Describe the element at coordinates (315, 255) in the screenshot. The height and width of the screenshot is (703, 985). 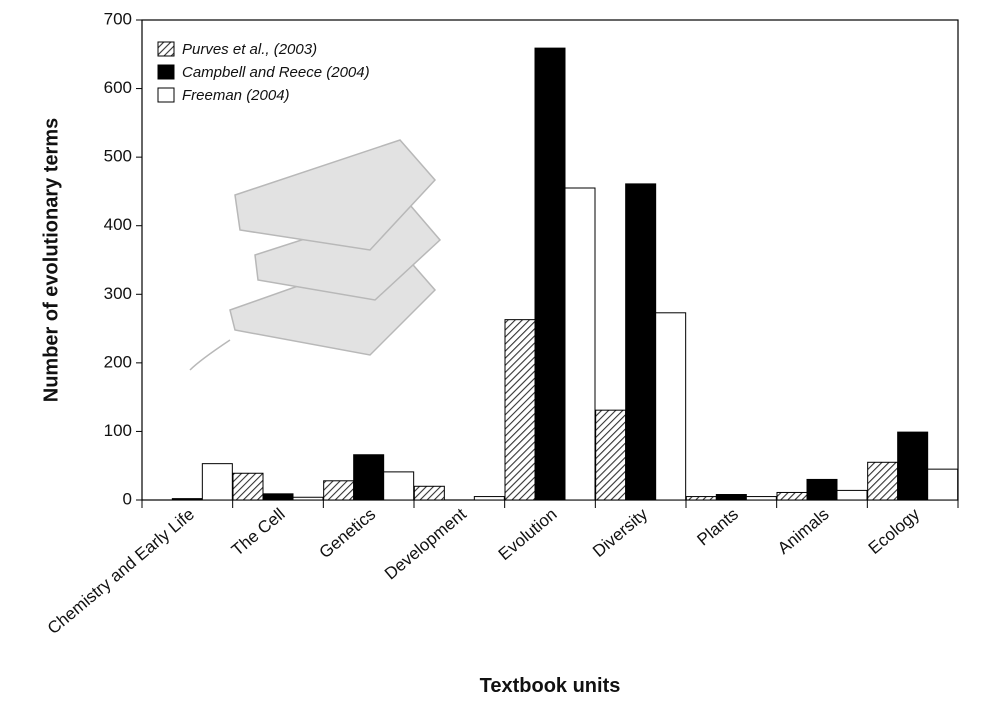
I see `books-illustration` at that location.